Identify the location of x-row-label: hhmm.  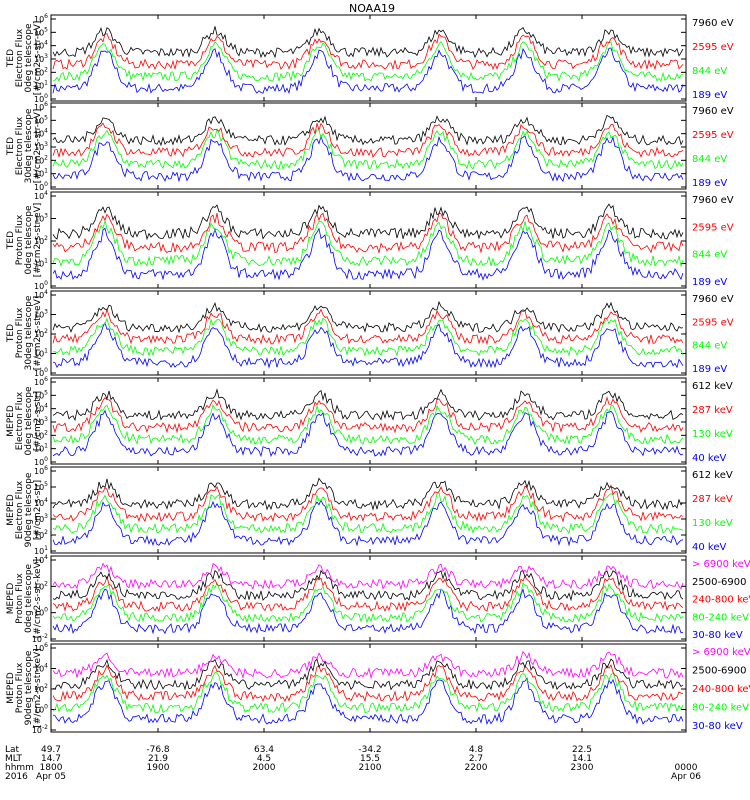
(19, 768).